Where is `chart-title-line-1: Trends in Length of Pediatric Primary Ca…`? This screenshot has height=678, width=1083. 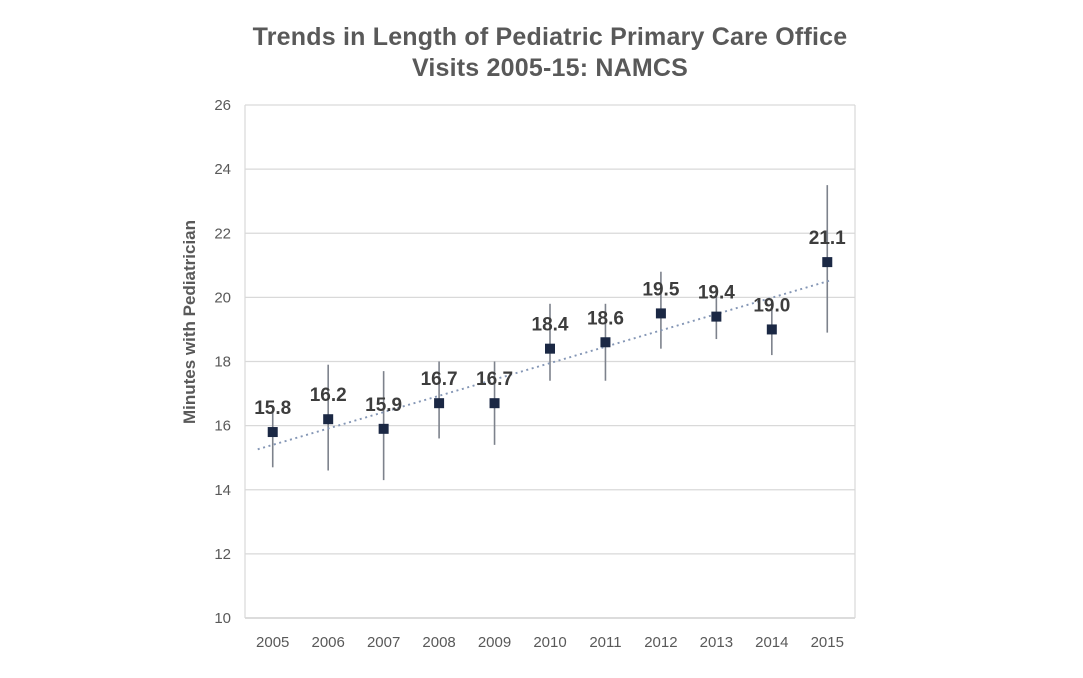
chart-title-line-1: Trends in Length of Pediatric Primary Ca… is located at coordinates (550, 37).